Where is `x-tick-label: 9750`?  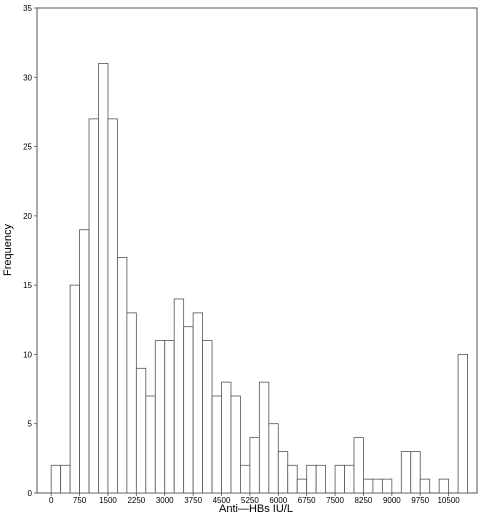 x-tick-label: 9750 is located at coordinates (420, 500).